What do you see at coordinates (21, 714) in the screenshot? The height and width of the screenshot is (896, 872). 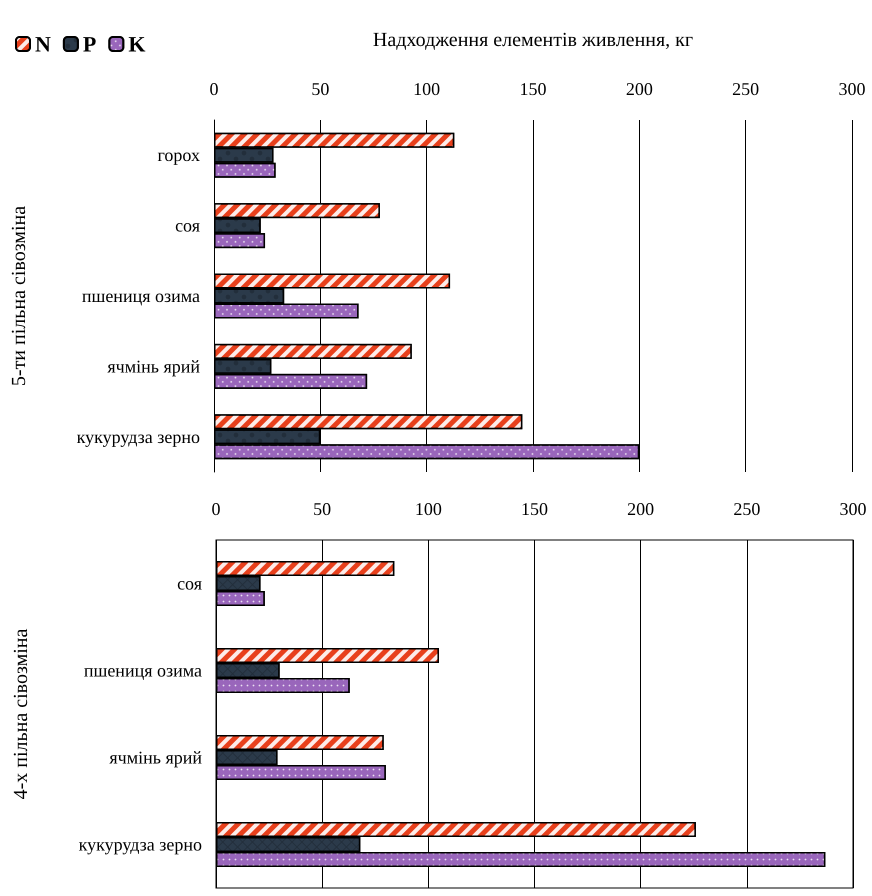 I see `y-axis-title: 4-х пільна сівозміна` at bounding box center [21, 714].